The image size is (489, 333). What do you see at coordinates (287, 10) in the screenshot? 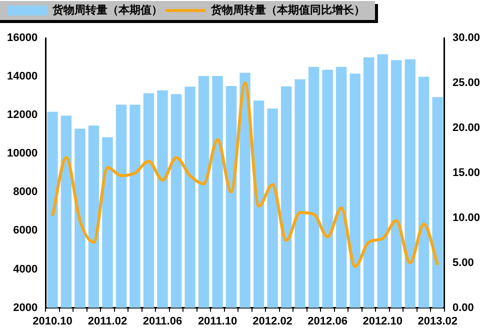
I see `legend-label: 货物周转量（本期值同比增长）` at bounding box center [287, 10].